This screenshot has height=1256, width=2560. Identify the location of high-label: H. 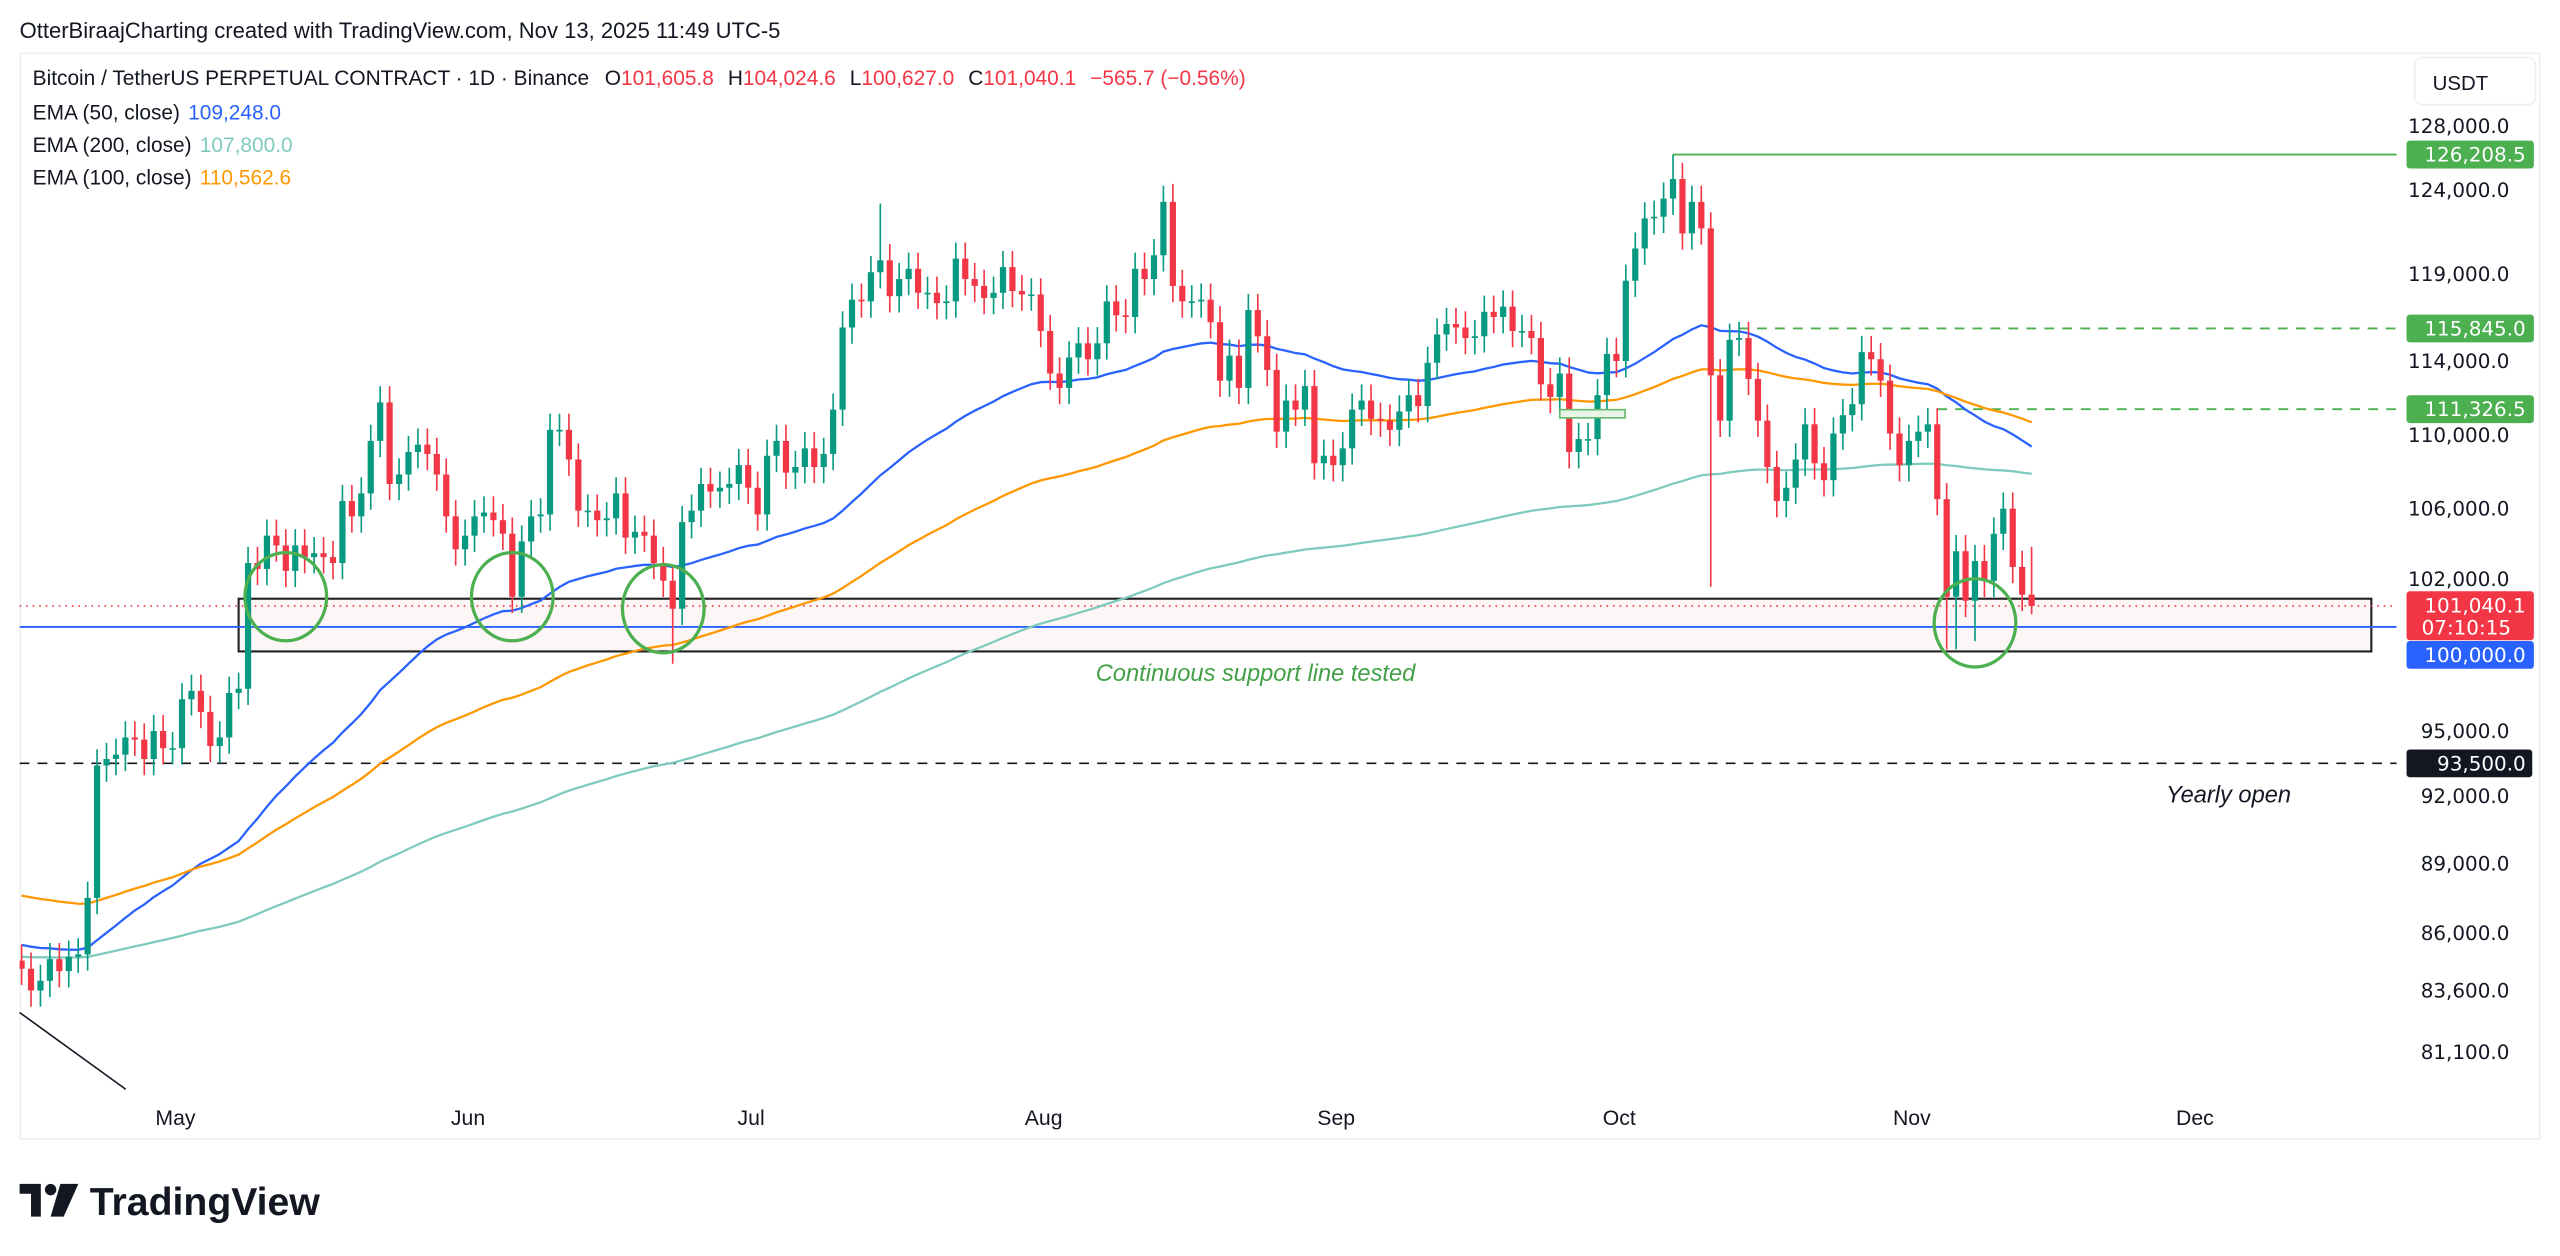
(735, 78).